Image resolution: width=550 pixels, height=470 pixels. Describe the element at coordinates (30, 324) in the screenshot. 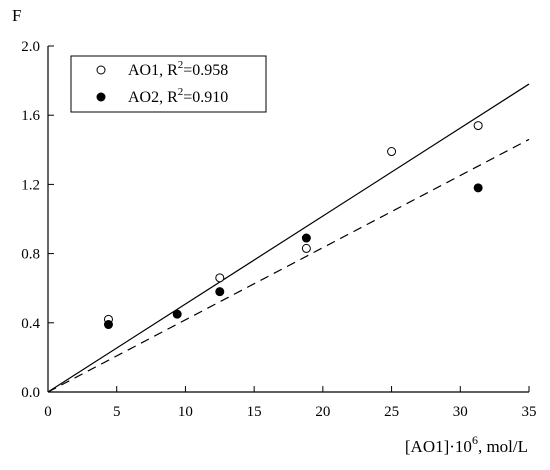

I see `y-tick-label: 0.4` at that location.